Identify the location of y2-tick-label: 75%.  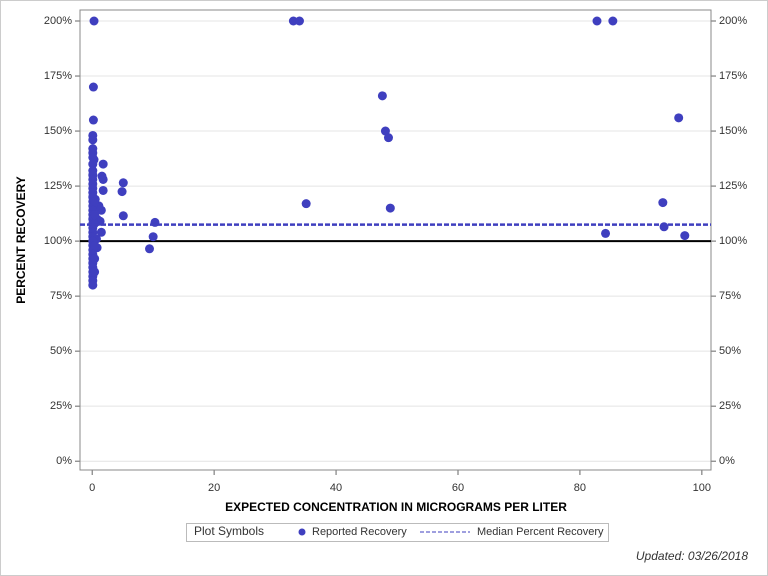
(730, 296).